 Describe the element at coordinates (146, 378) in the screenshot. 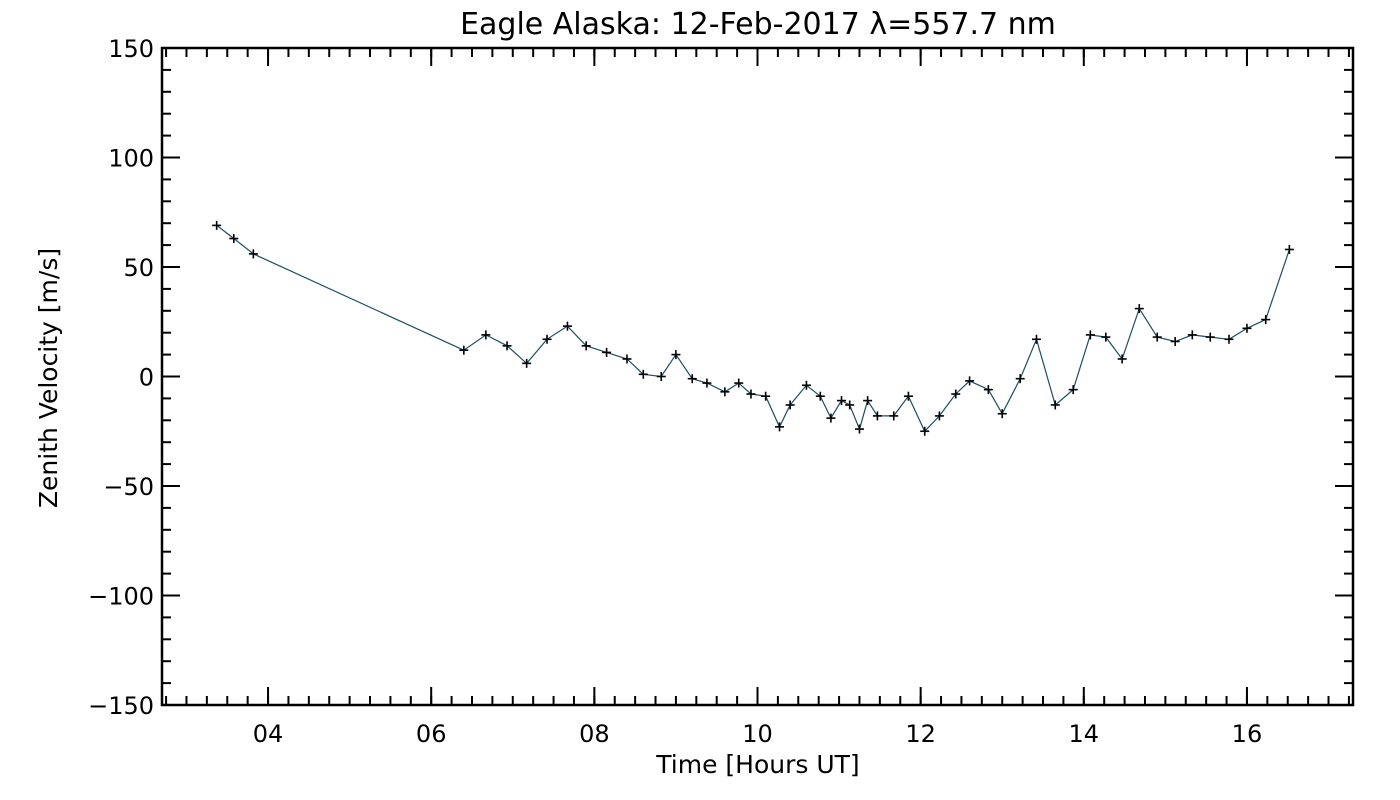

I see `y-tick-label: 0` at that location.